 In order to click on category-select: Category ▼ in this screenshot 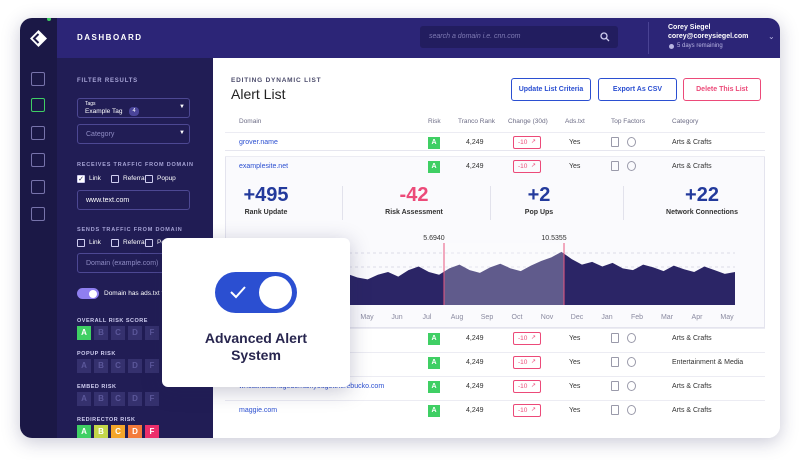, I will do `click(133, 134)`.